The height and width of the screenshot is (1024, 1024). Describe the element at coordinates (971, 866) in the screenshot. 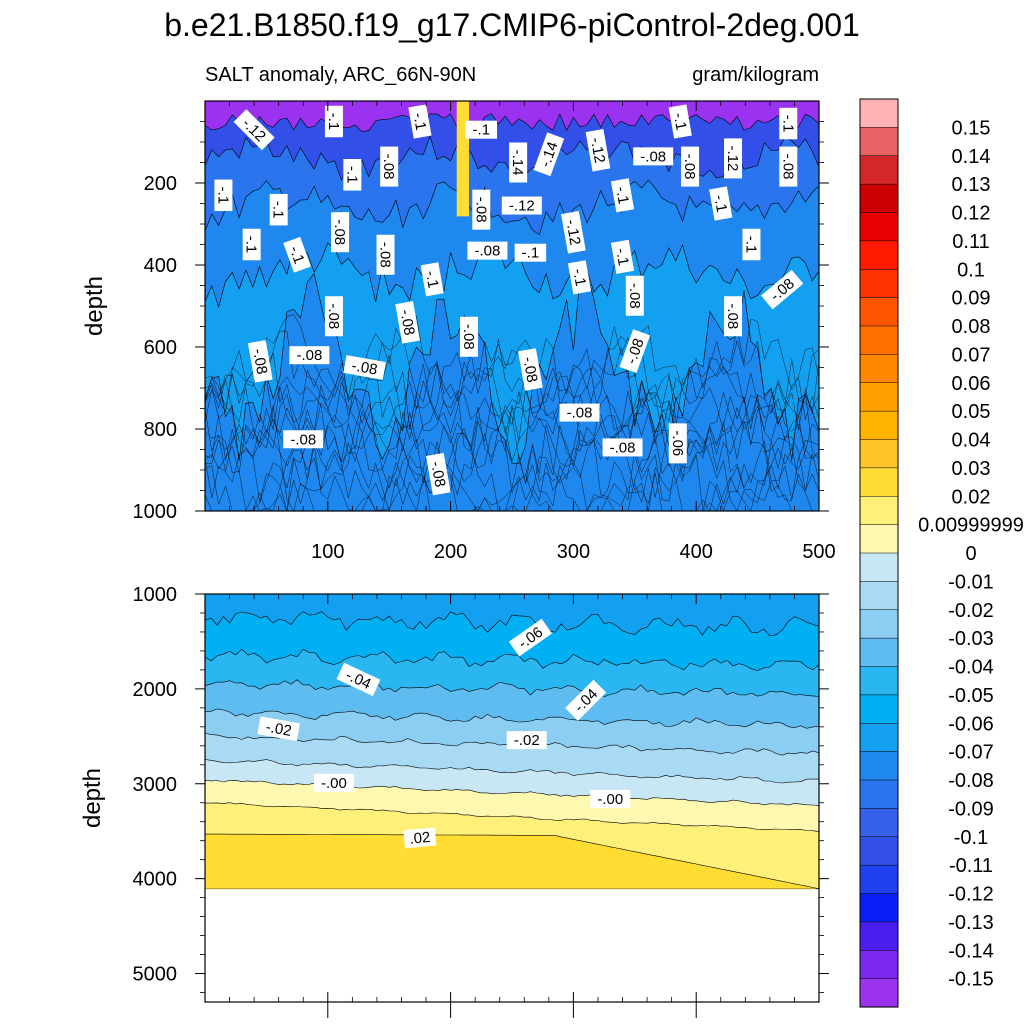

I see `colorbar-label: -0.11` at that location.